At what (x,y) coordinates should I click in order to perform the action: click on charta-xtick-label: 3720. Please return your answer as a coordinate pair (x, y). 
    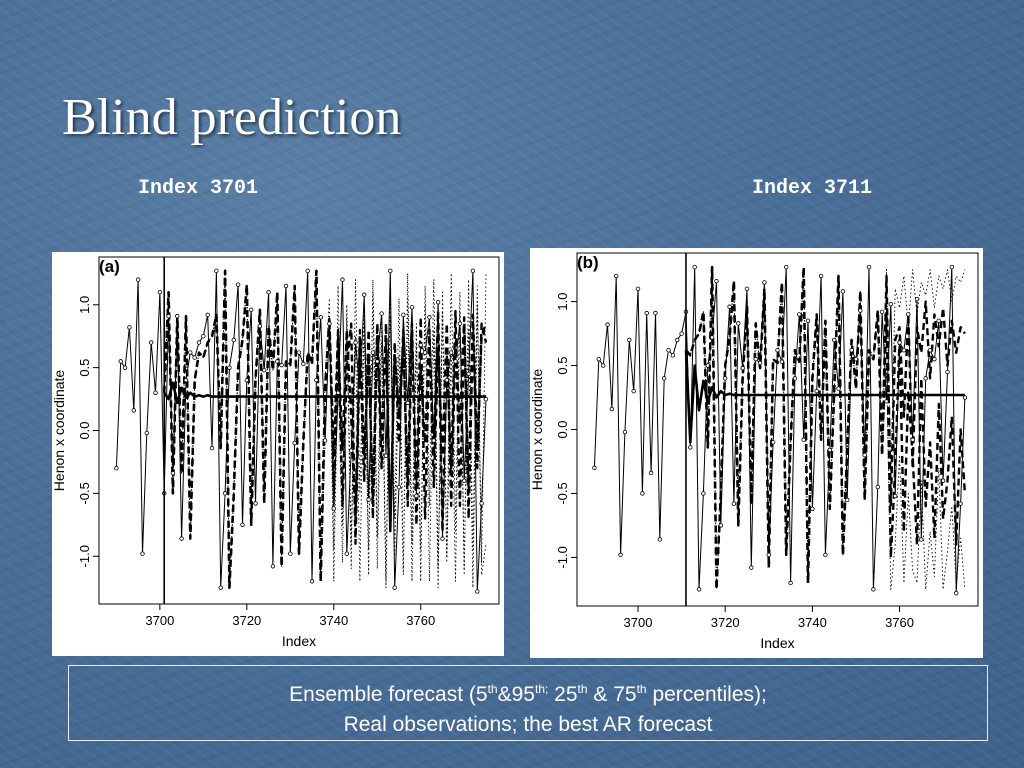
    Looking at the image, I should click on (246, 620).